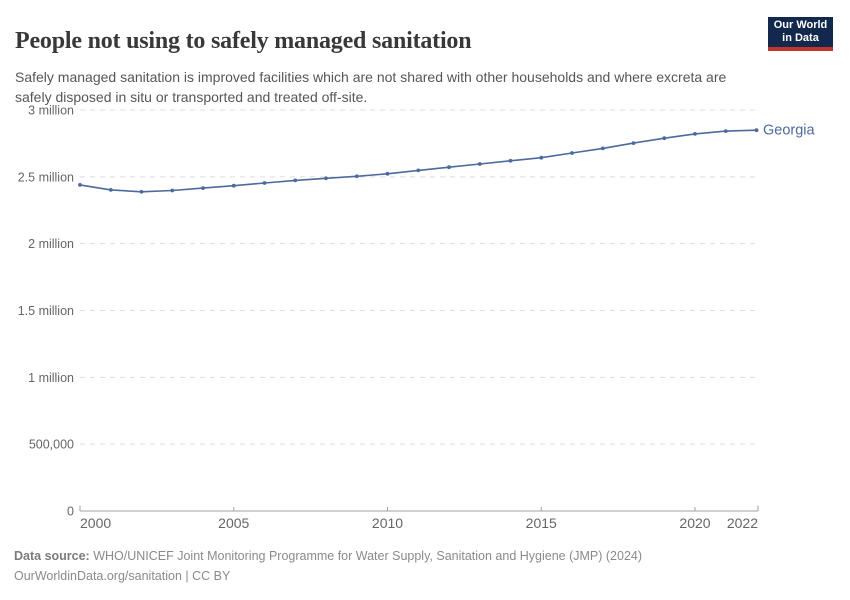  What do you see at coordinates (51, 445) in the screenshot?
I see `y-tick-label: 500,000` at bounding box center [51, 445].